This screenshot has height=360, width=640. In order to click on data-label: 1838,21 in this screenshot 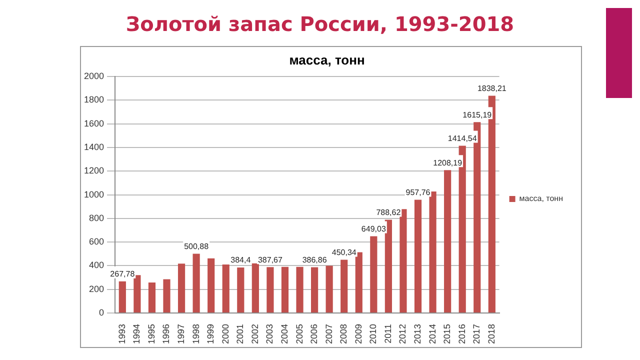, I will do `click(492, 88)`.